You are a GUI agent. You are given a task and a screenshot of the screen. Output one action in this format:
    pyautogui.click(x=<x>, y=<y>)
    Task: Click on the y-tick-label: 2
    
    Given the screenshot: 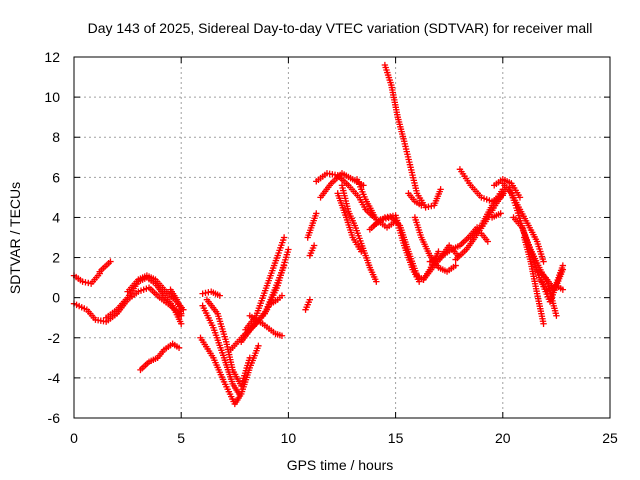 What is the action you would take?
    pyautogui.click(x=56, y=258)
    